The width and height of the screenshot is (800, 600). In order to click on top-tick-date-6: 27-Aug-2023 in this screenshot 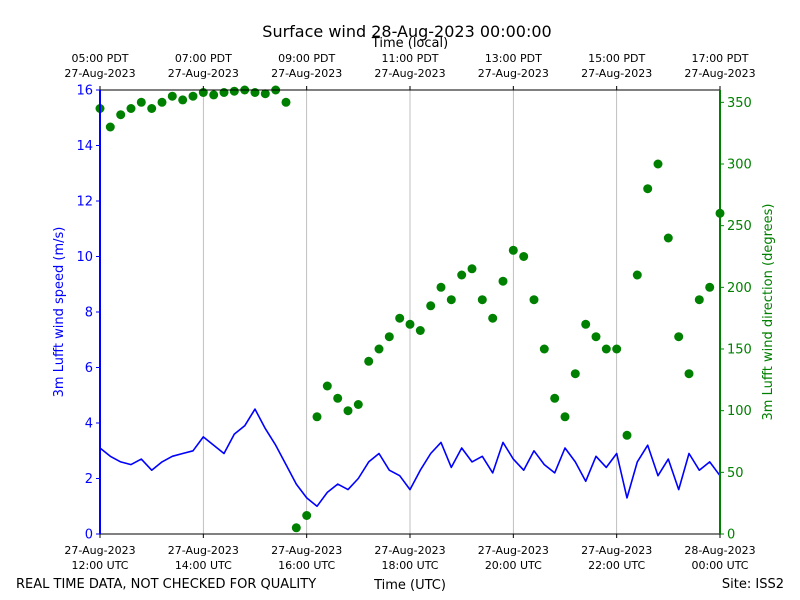, I will do `click(719, 73)`.